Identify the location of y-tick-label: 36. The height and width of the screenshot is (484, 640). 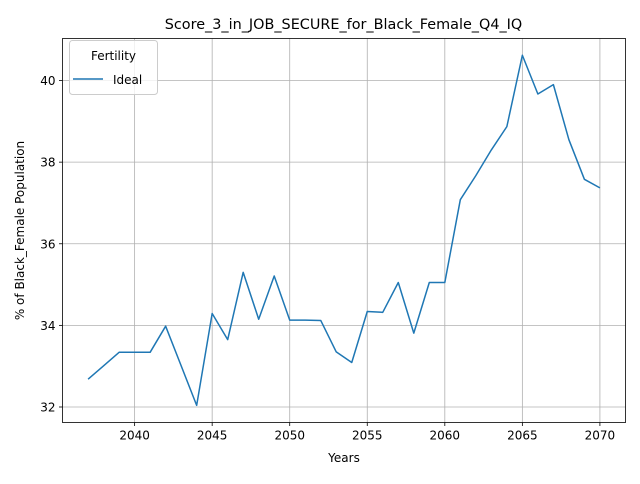
(47, 244).